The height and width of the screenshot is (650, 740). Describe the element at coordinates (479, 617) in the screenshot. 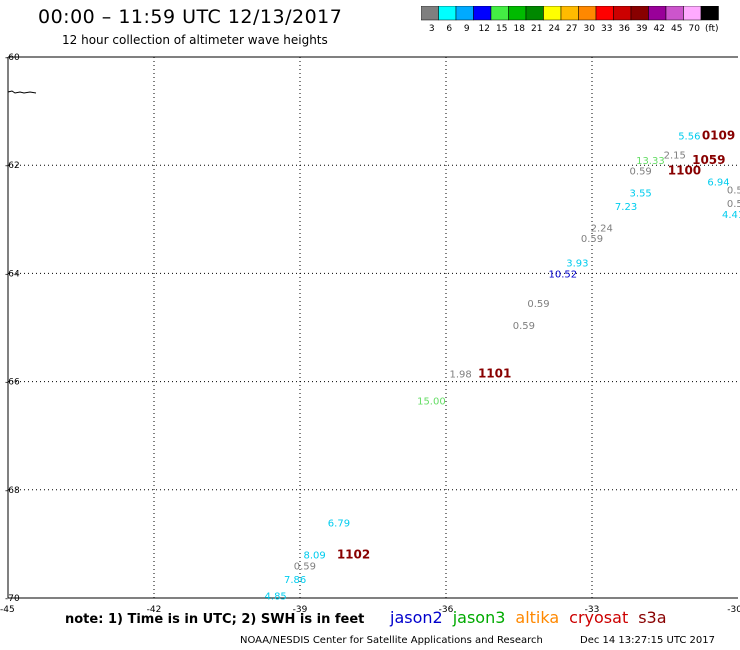

I see `legend-item-jason3: jason3` at that location.